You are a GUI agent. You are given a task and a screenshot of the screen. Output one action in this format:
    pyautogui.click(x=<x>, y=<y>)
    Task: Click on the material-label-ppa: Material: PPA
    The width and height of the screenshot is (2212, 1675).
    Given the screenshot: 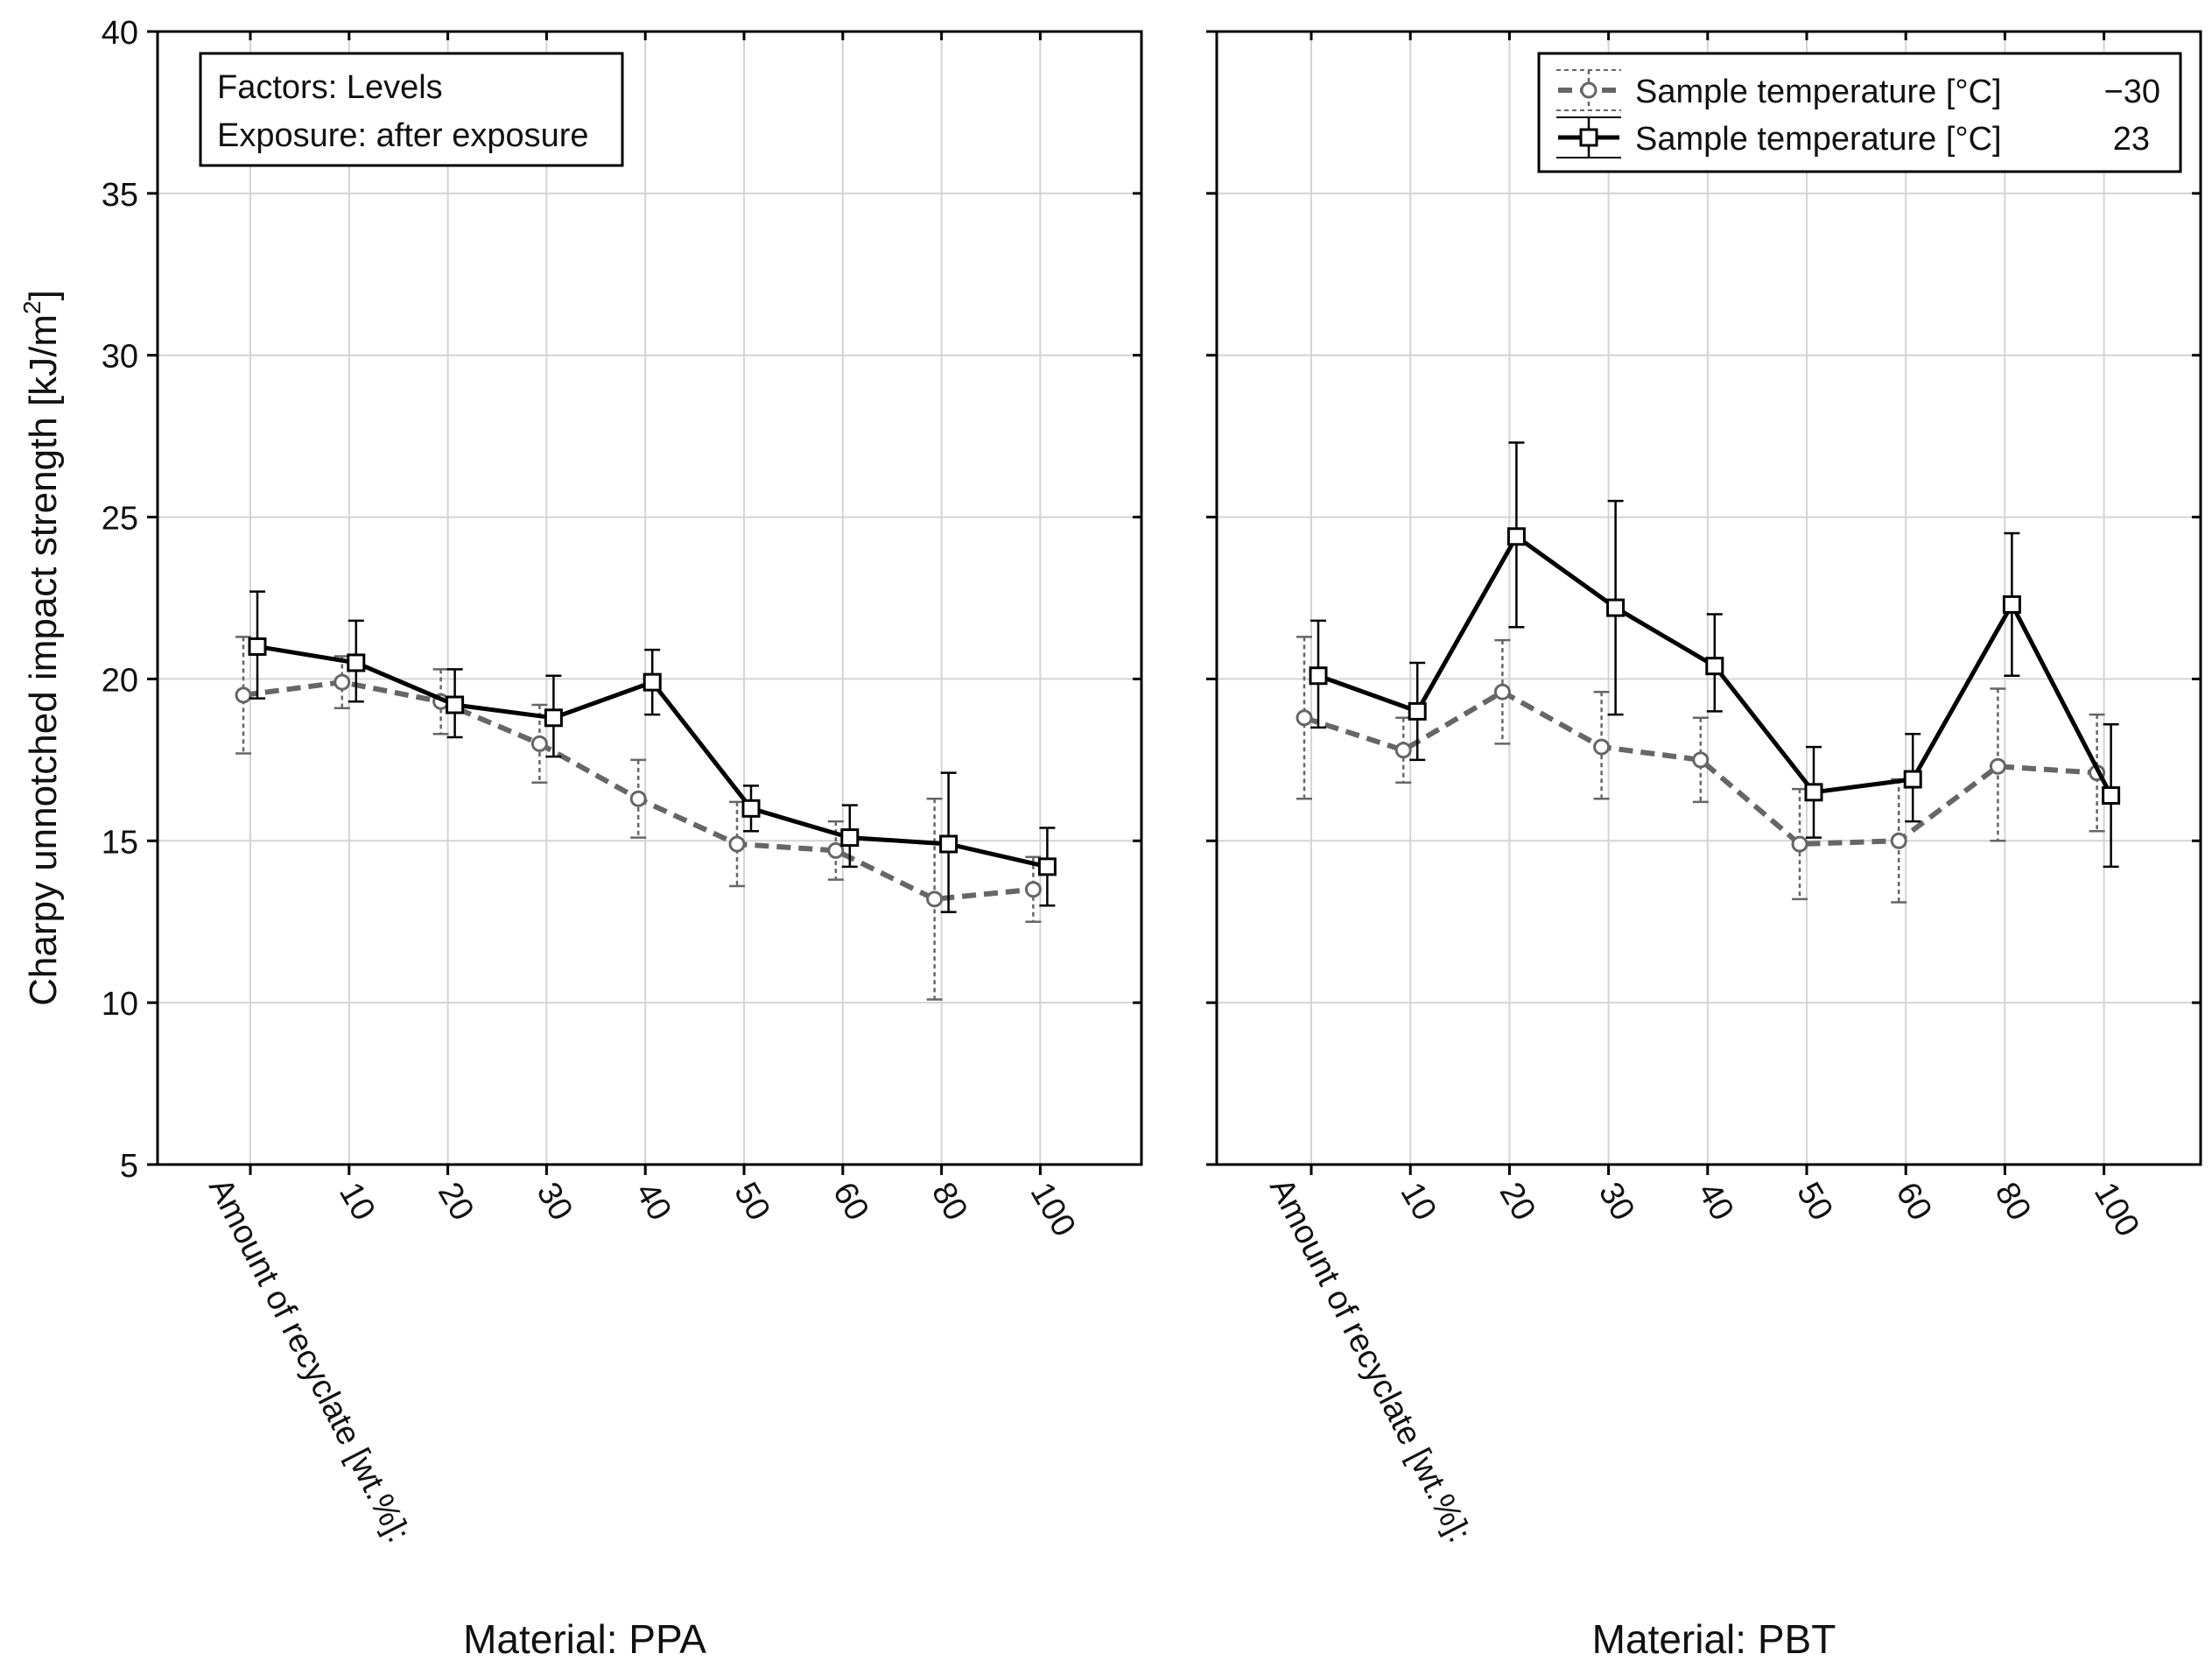 What is the action you would take?
    pyautogui.click(x=584, y=1639)
    